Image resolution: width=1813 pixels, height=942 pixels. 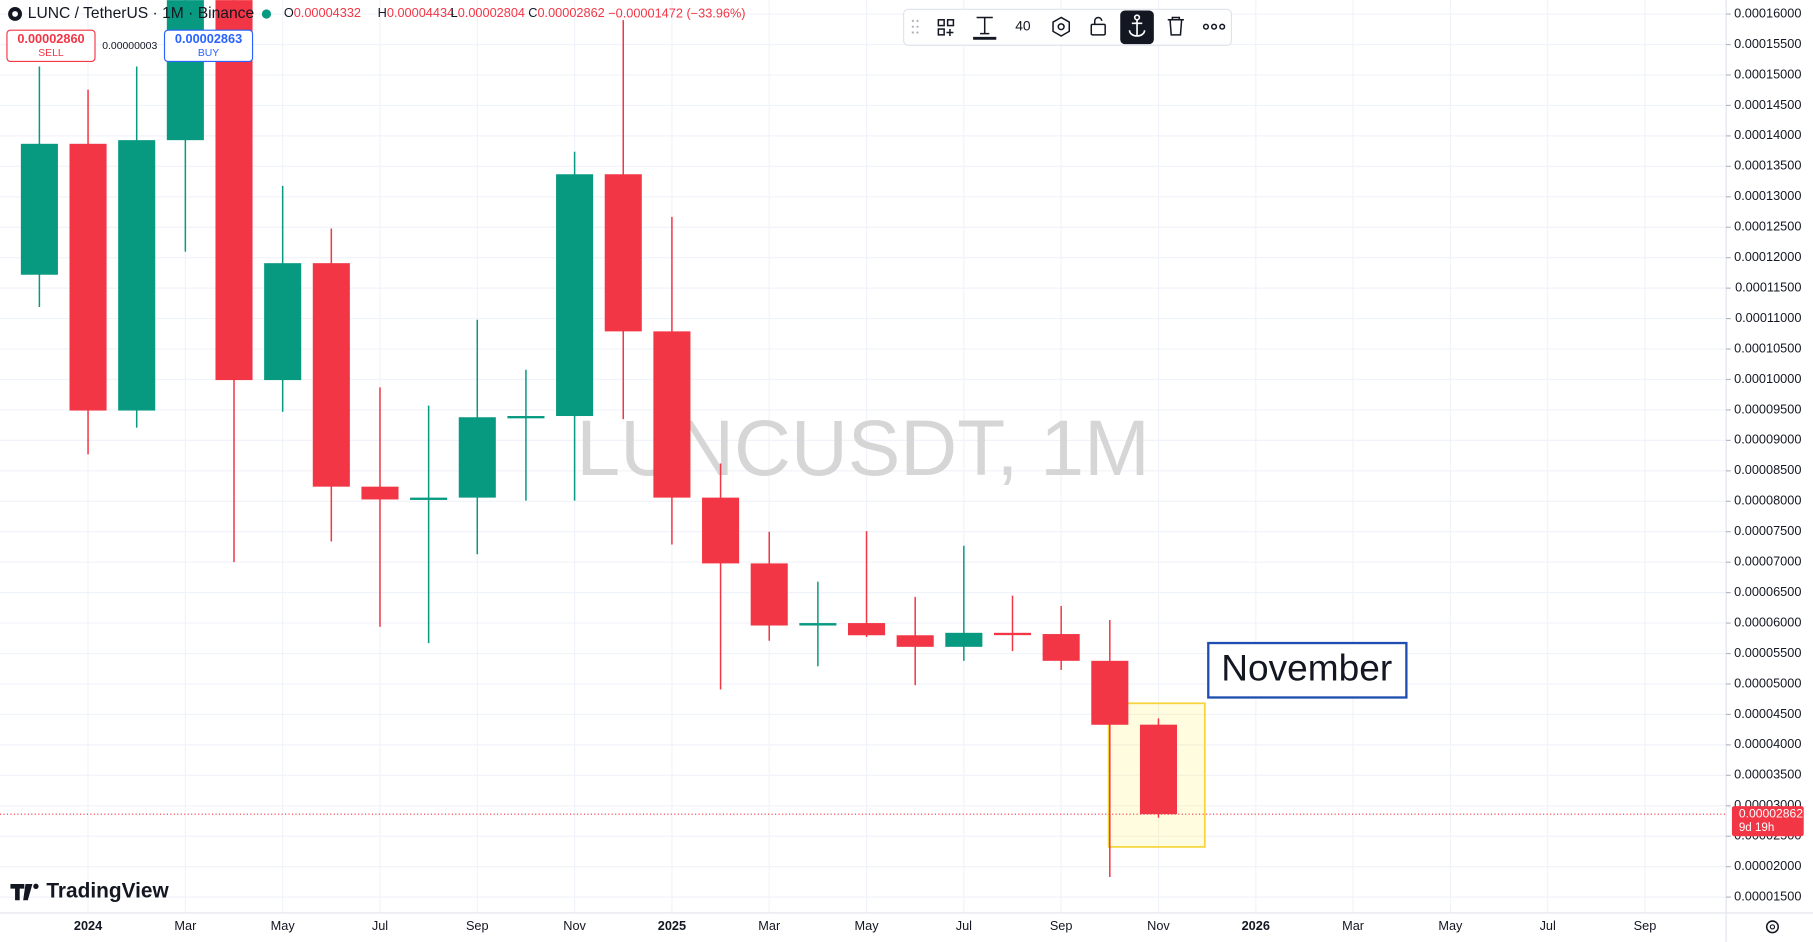 I want to click on drawing-toolbar: 40, so click(x=1068, y=27).